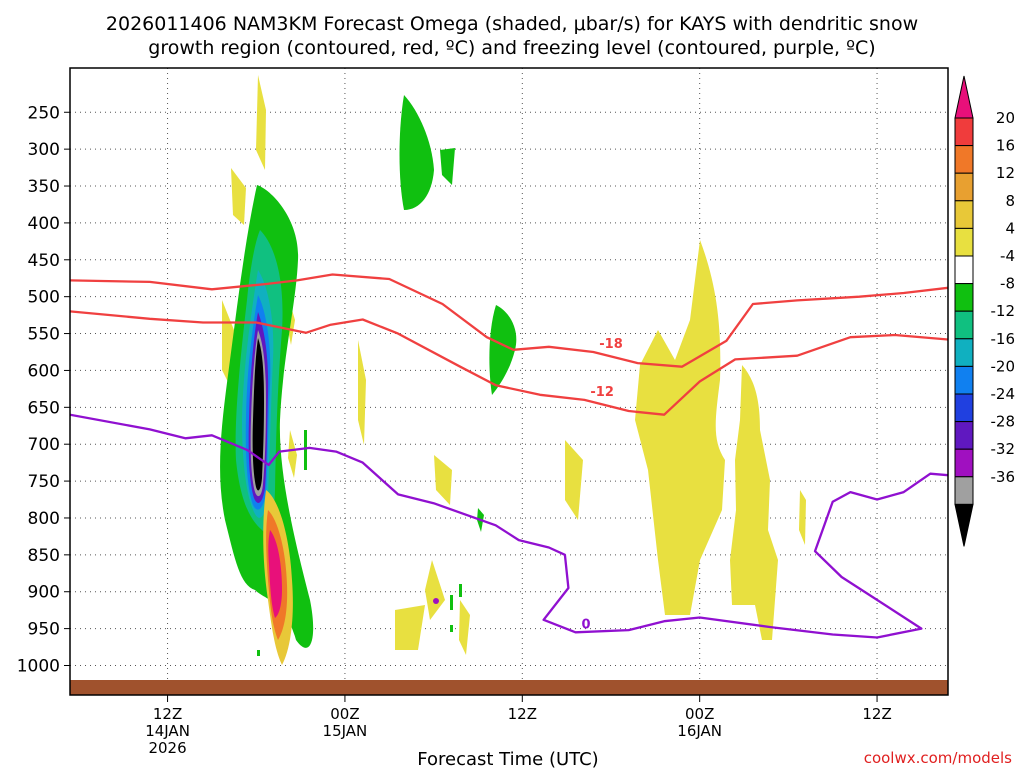 The width and height of the screenshot is (1024, 768). What do you see at coordinates (258, 414) in the screenshot?
I see `omega-blob-black` at bounding box center [258, 414].